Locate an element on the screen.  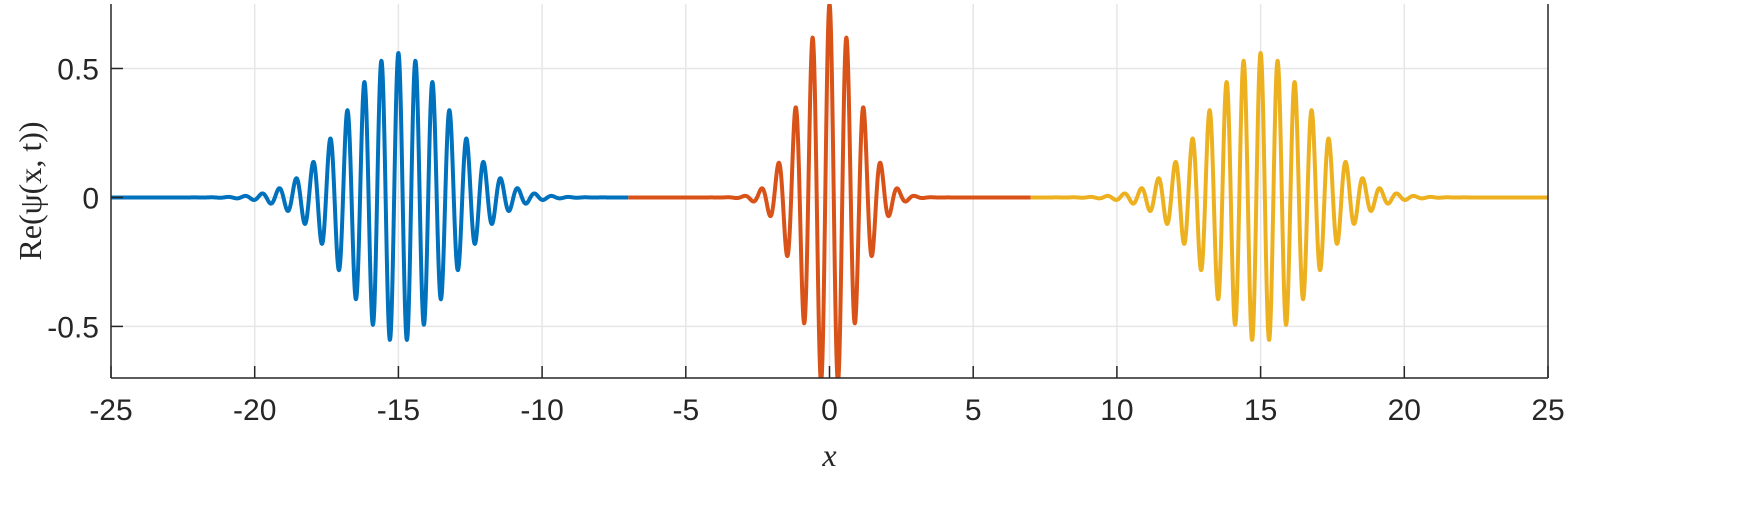
x-tick-label: 25 is located at coordinates (1547, 410).